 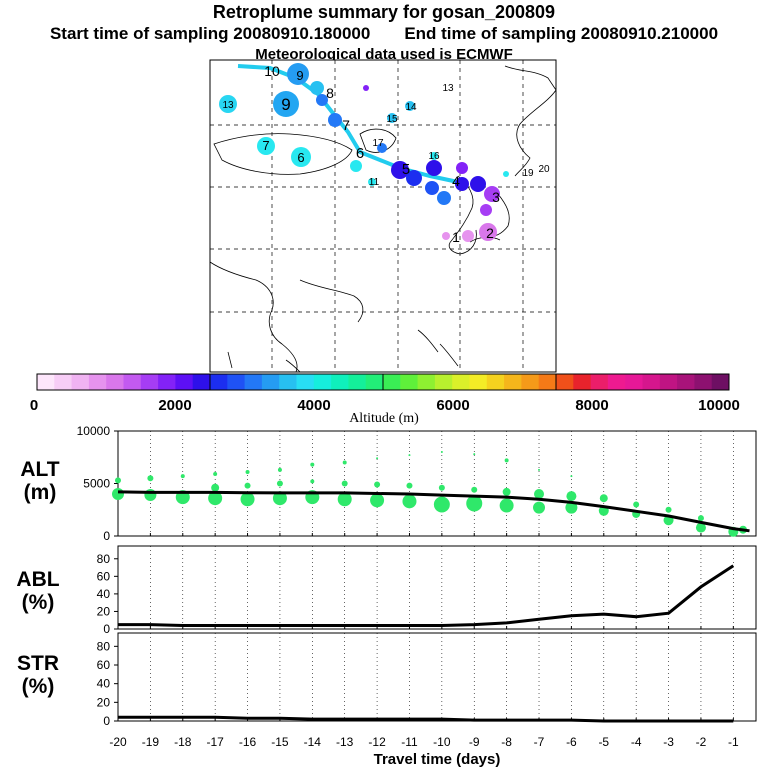 I want to click on trajectory-label: 9, so click(x=285, y=104).